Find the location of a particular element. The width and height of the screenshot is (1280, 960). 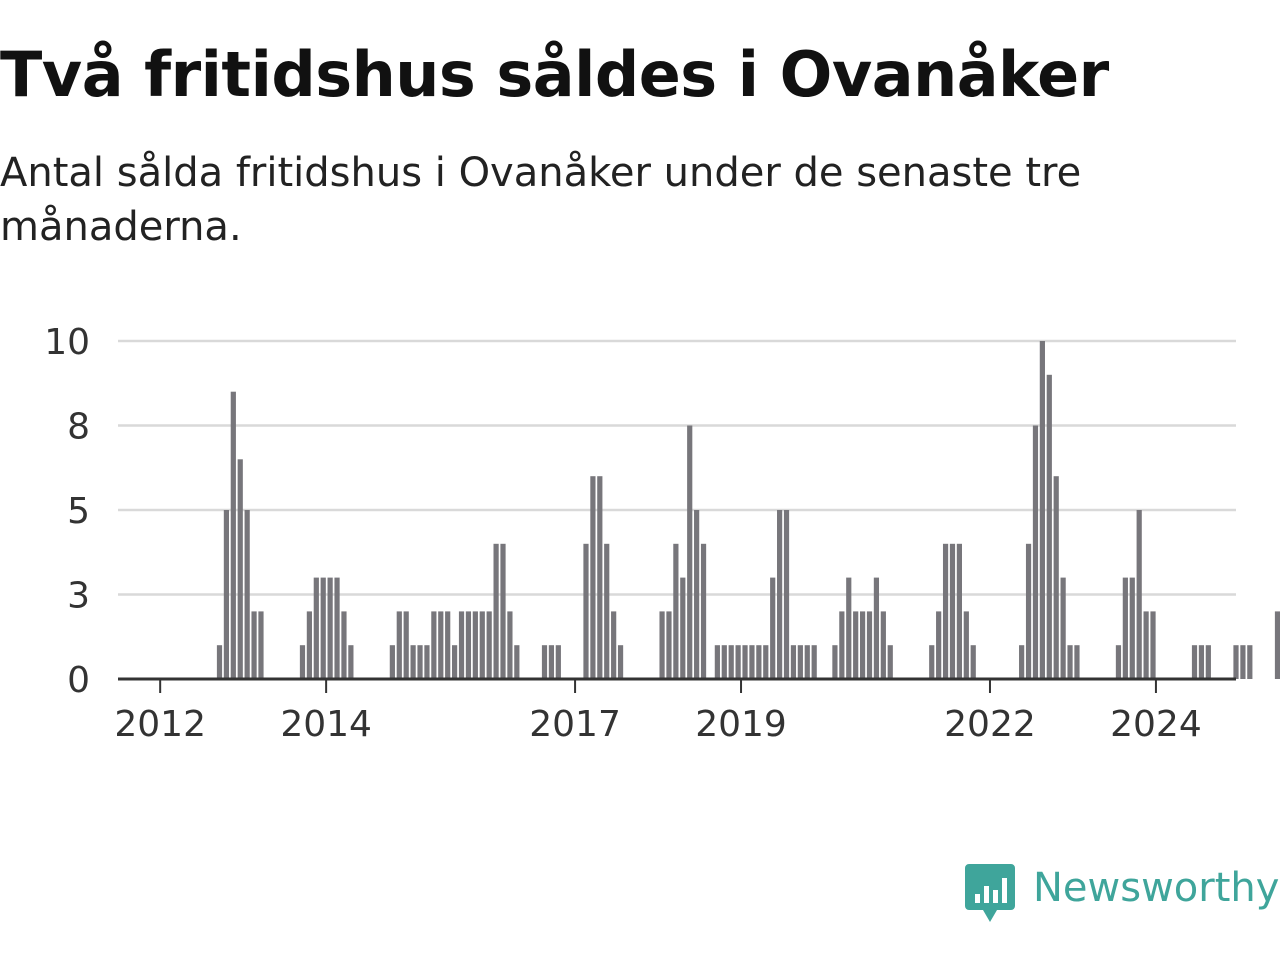

y-tick-label: 10 is located at coordinates (67, 342).